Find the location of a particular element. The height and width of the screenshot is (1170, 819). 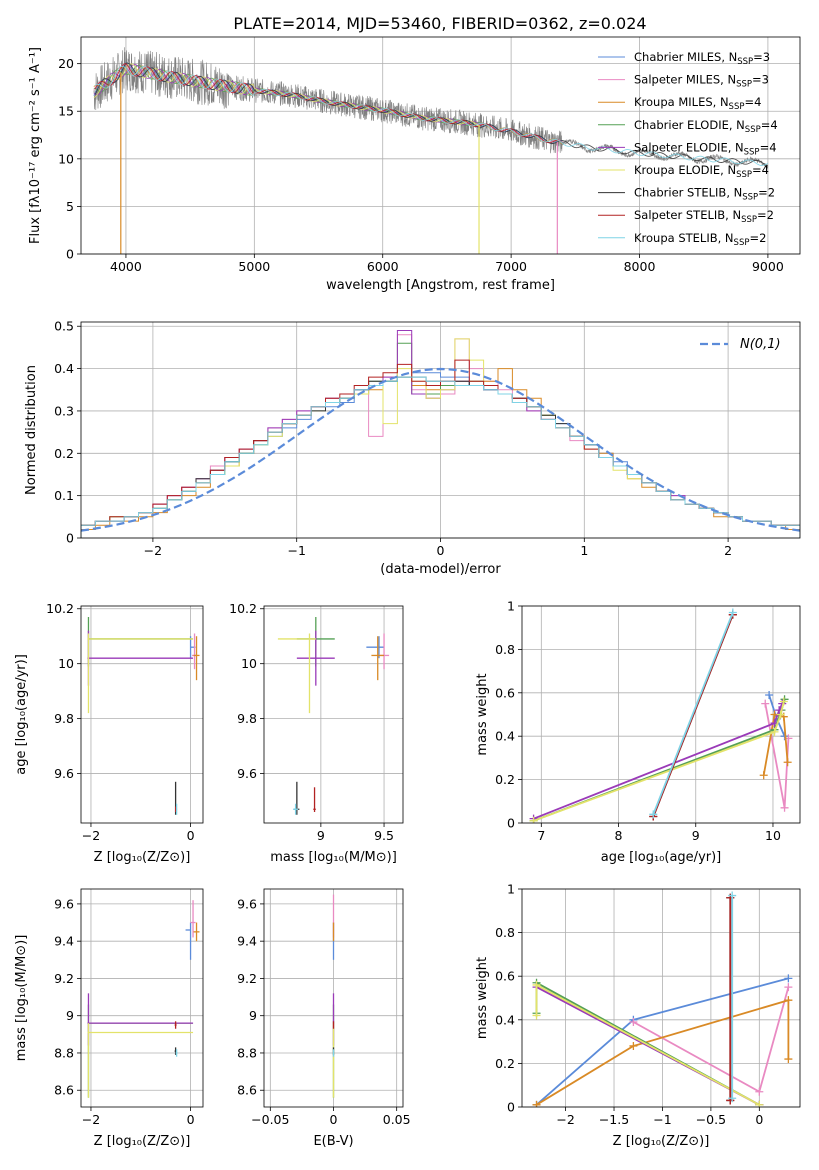

axes: 9 9.5 9.6 9.8 10 10.2 mass [log₁₀(M/M⊙)] is located at coordinates (316, 733).